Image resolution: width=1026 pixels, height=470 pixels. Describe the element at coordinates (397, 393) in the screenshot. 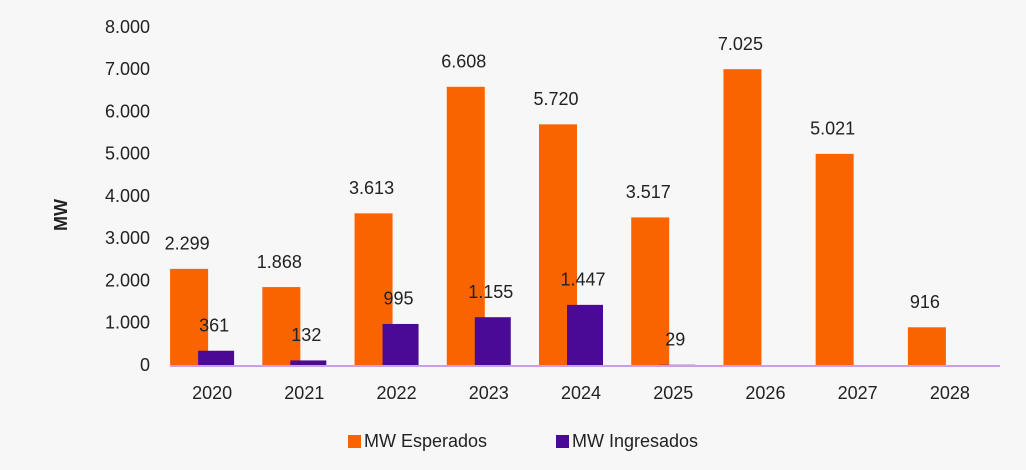

I see `x-tick-label: 2022` at that location.